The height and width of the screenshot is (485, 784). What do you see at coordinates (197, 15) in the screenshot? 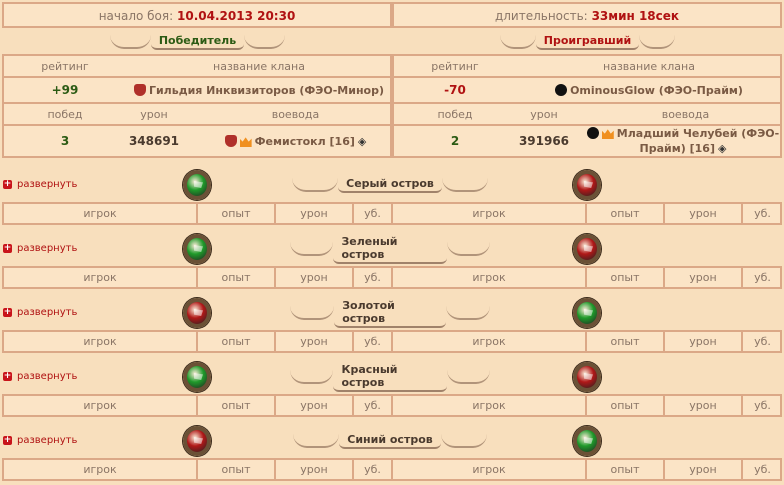
I see `battle-start: начало боя: 10.04.2013 20:30` at bounding box center [197, 15].